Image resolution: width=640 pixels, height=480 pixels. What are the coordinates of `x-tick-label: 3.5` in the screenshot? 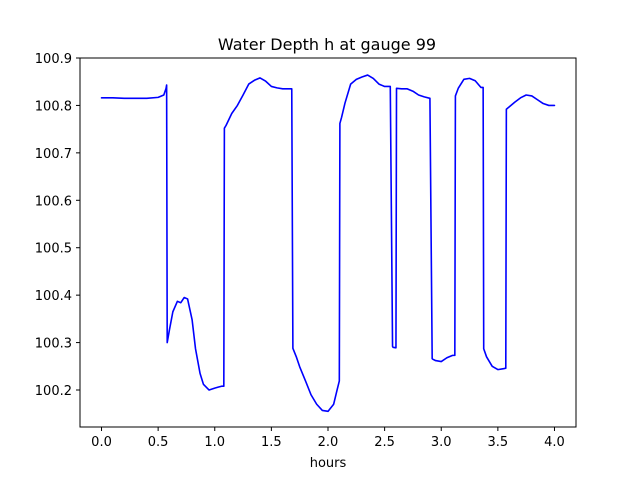 It's located at (498, 442).